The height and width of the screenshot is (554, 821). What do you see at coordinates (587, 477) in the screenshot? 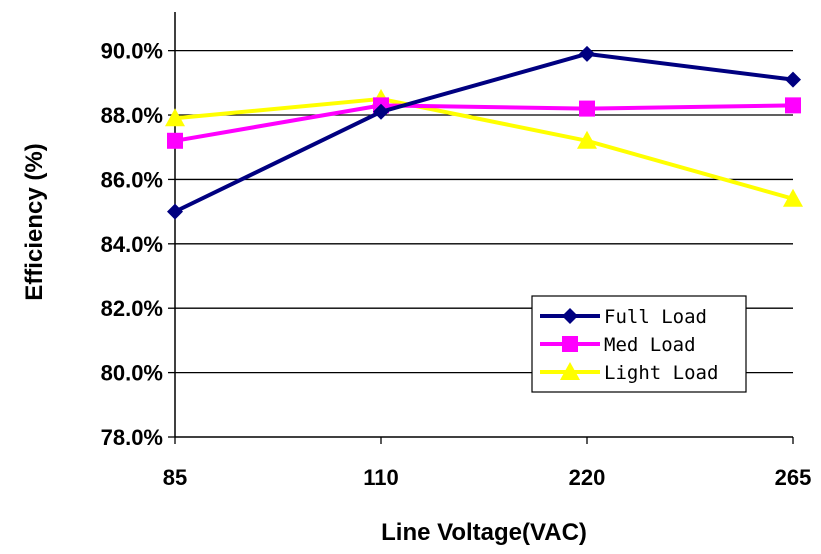
I see `x-tick-label: 220` at bounding box center [587, 477].